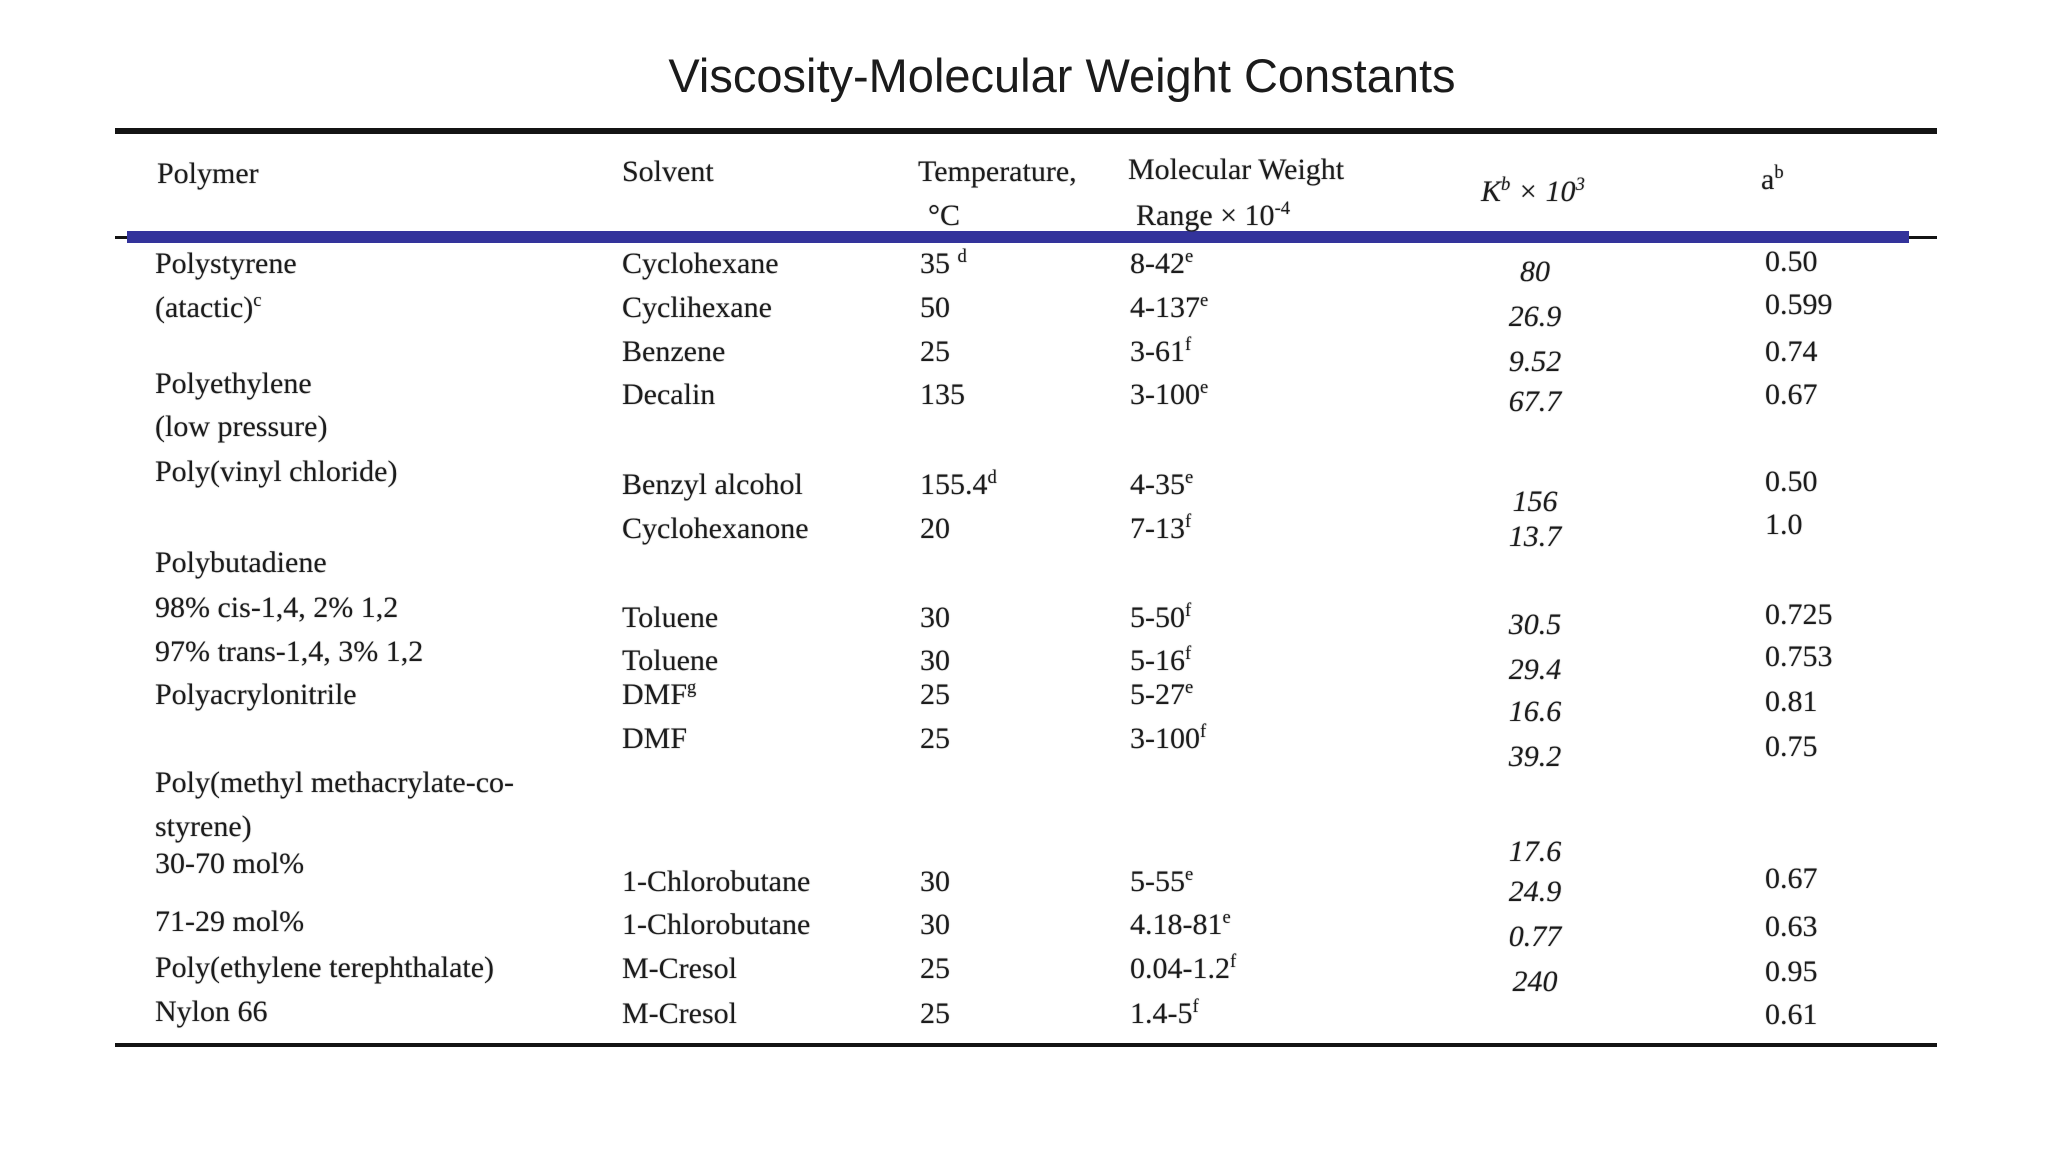 This screenshot has height=1152, width=2048. What do you see at coordinates (203, 826) in the screenshot?
I see `table-cell-polymer: styrene)` at bounding box center [203, 826].